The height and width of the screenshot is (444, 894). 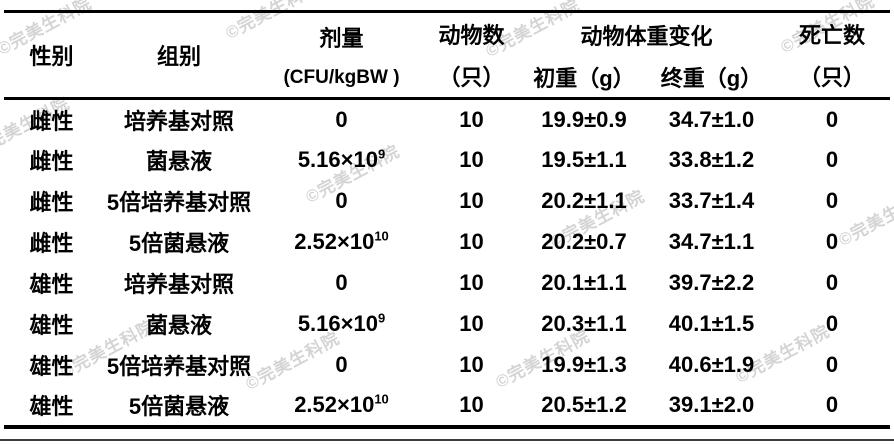 I want to click on table-row: 雄性 菌悬液 5.16×109 10 20.3±1.1 40.1±1.5 0, so click(x=447, y=324).